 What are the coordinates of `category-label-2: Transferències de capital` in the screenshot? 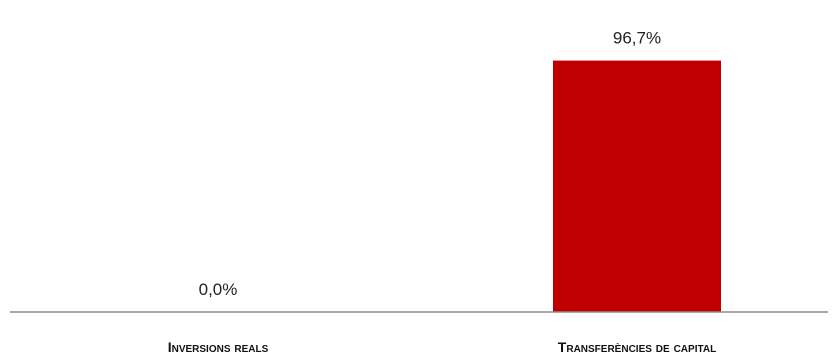 It's located at (637, 347).